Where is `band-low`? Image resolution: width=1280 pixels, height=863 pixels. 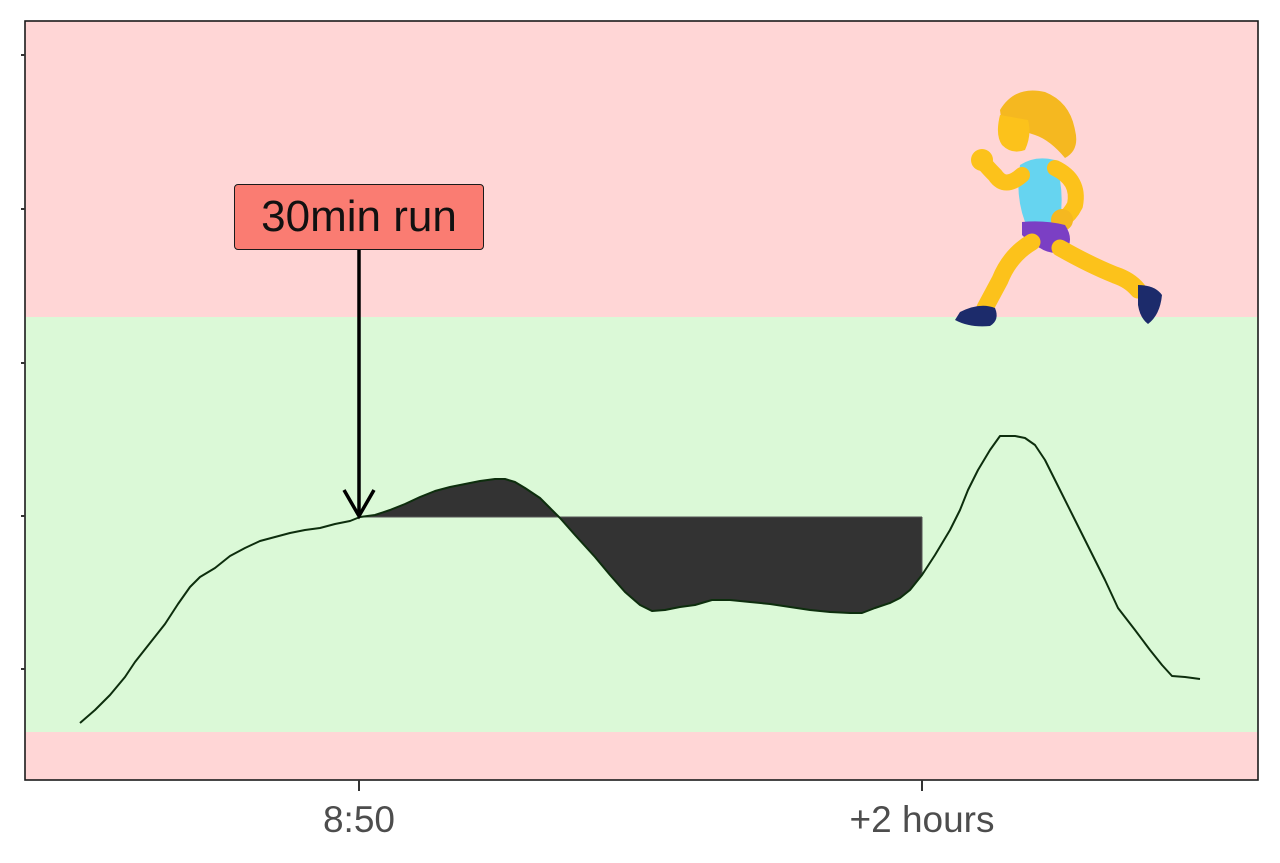
band-low is located at coordinates (641, 756).